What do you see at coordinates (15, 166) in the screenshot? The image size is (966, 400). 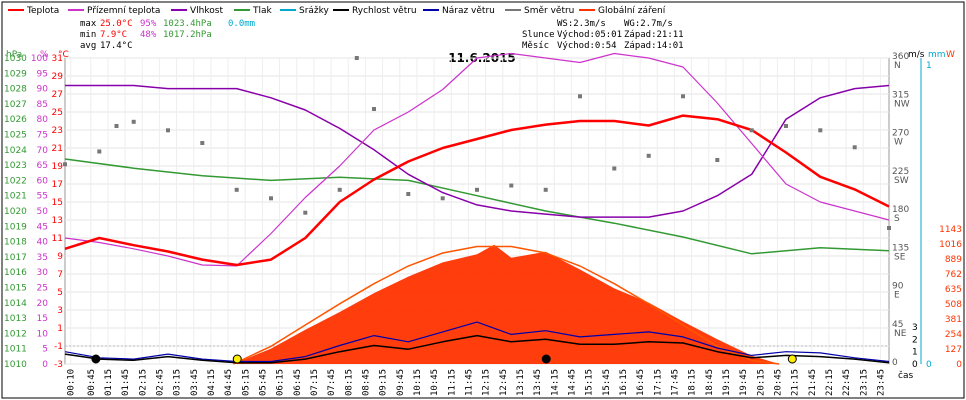 I see `pressure-tick-label: 1023` at bounding box center [15, 166].